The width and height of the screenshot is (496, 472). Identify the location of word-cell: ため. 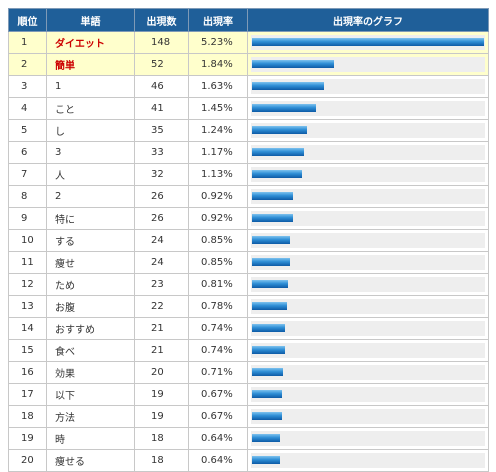
(90, 284).